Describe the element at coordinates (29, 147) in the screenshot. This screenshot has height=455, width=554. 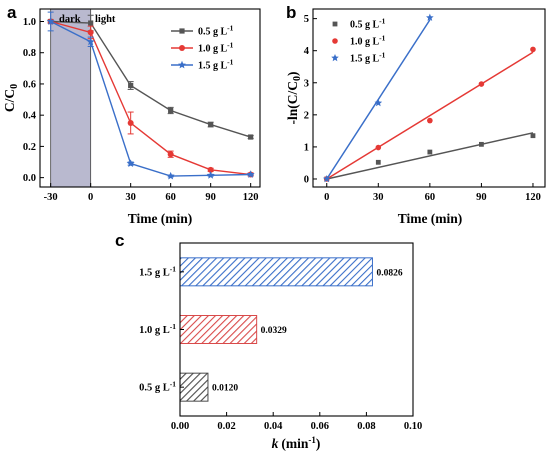
I see `chart-a-y-tick-label: 0.2` at that location.